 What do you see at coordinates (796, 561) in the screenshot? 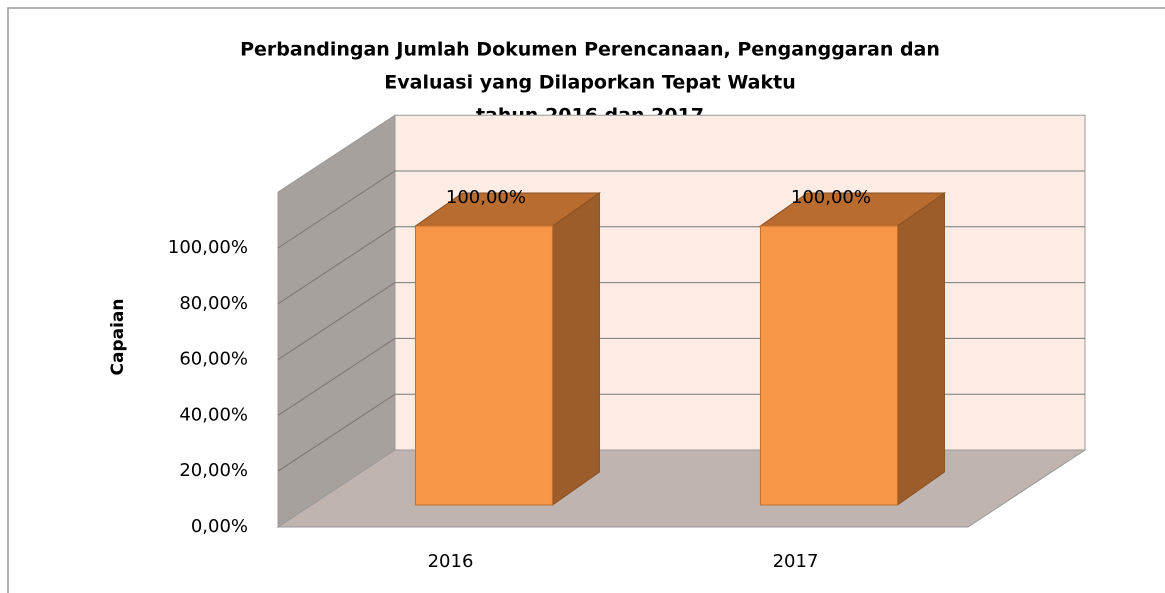
I see `x-tick-label: 2017` at bounding box center [796, 561].